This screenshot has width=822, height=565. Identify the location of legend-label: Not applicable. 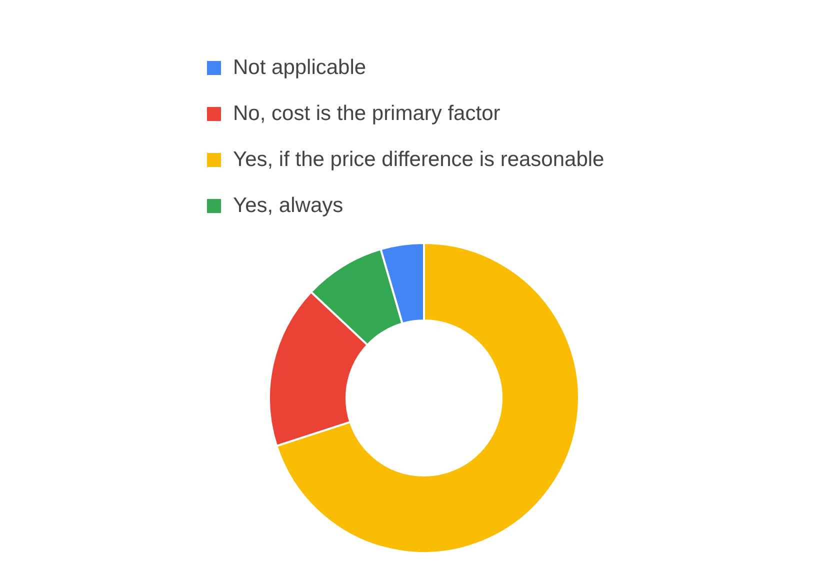
(299, 68).